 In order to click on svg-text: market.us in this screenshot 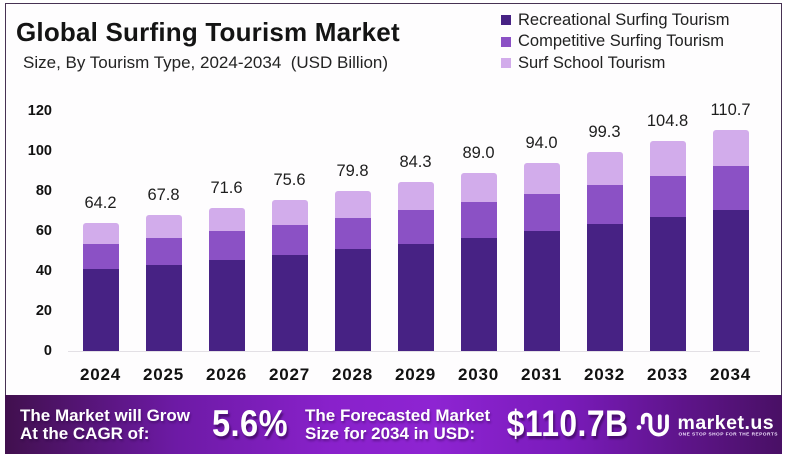, I will do `click(726, 423)`.